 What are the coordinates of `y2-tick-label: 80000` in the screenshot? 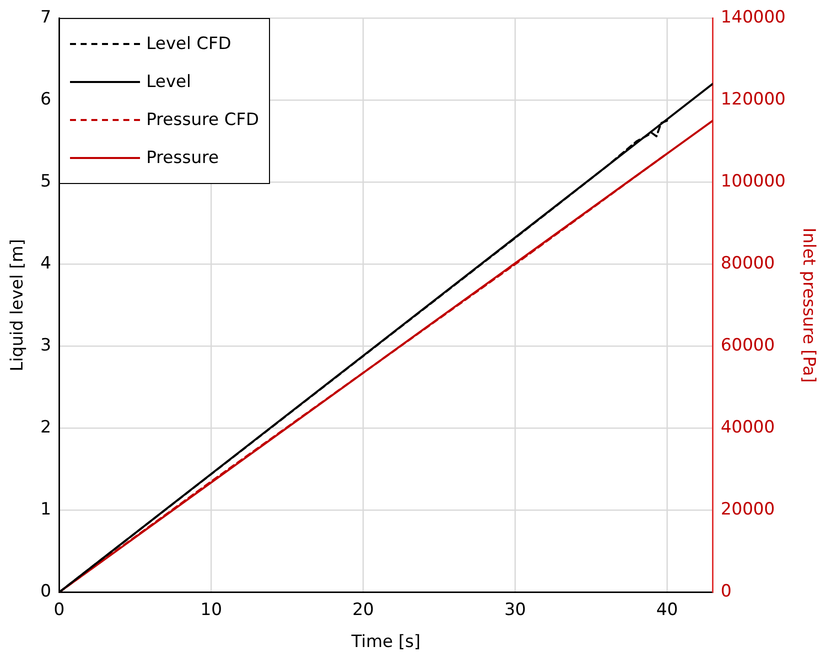 It's located at (747, 264).